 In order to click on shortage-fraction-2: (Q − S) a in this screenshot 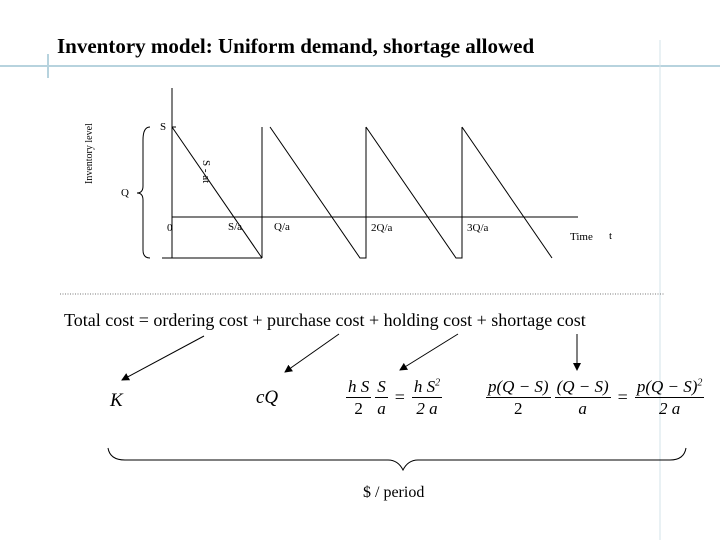, I will do `click(582, 397)`.